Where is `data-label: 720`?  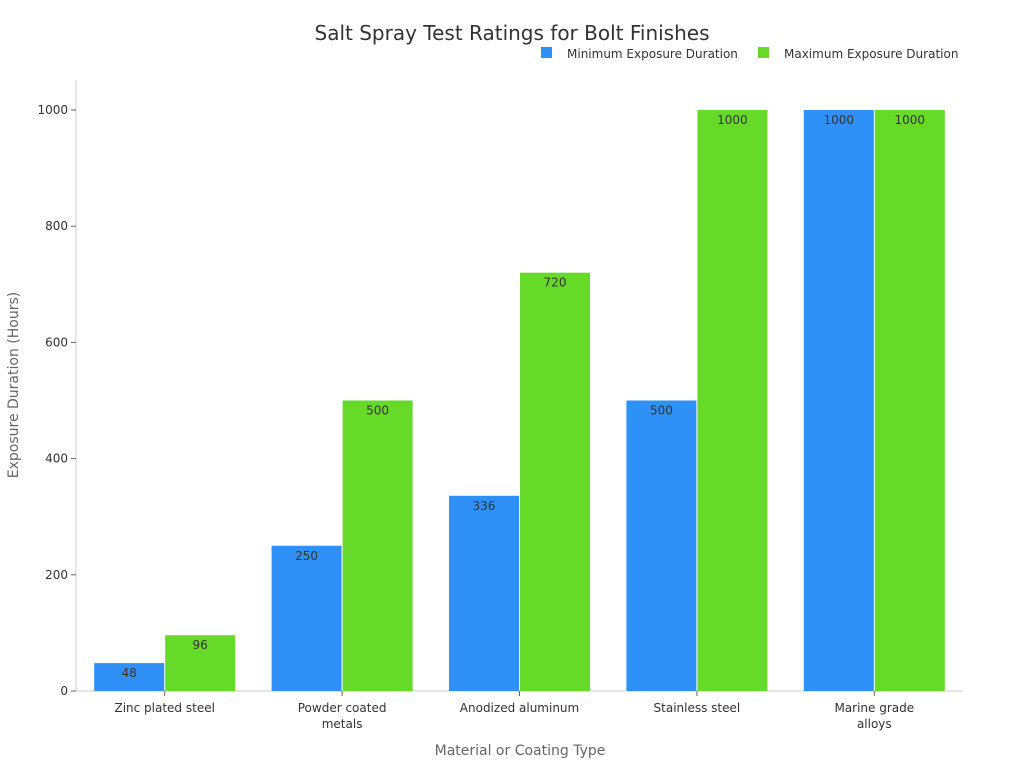 data-label: 720 is located at coordinates (555, 283).